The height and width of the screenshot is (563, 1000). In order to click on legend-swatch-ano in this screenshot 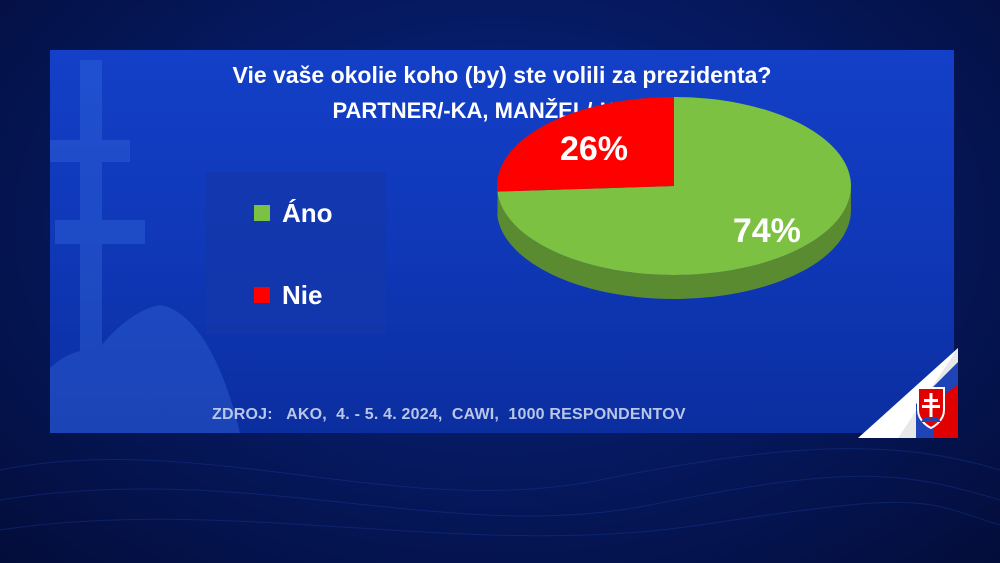, I will do `click(262, 213)`.